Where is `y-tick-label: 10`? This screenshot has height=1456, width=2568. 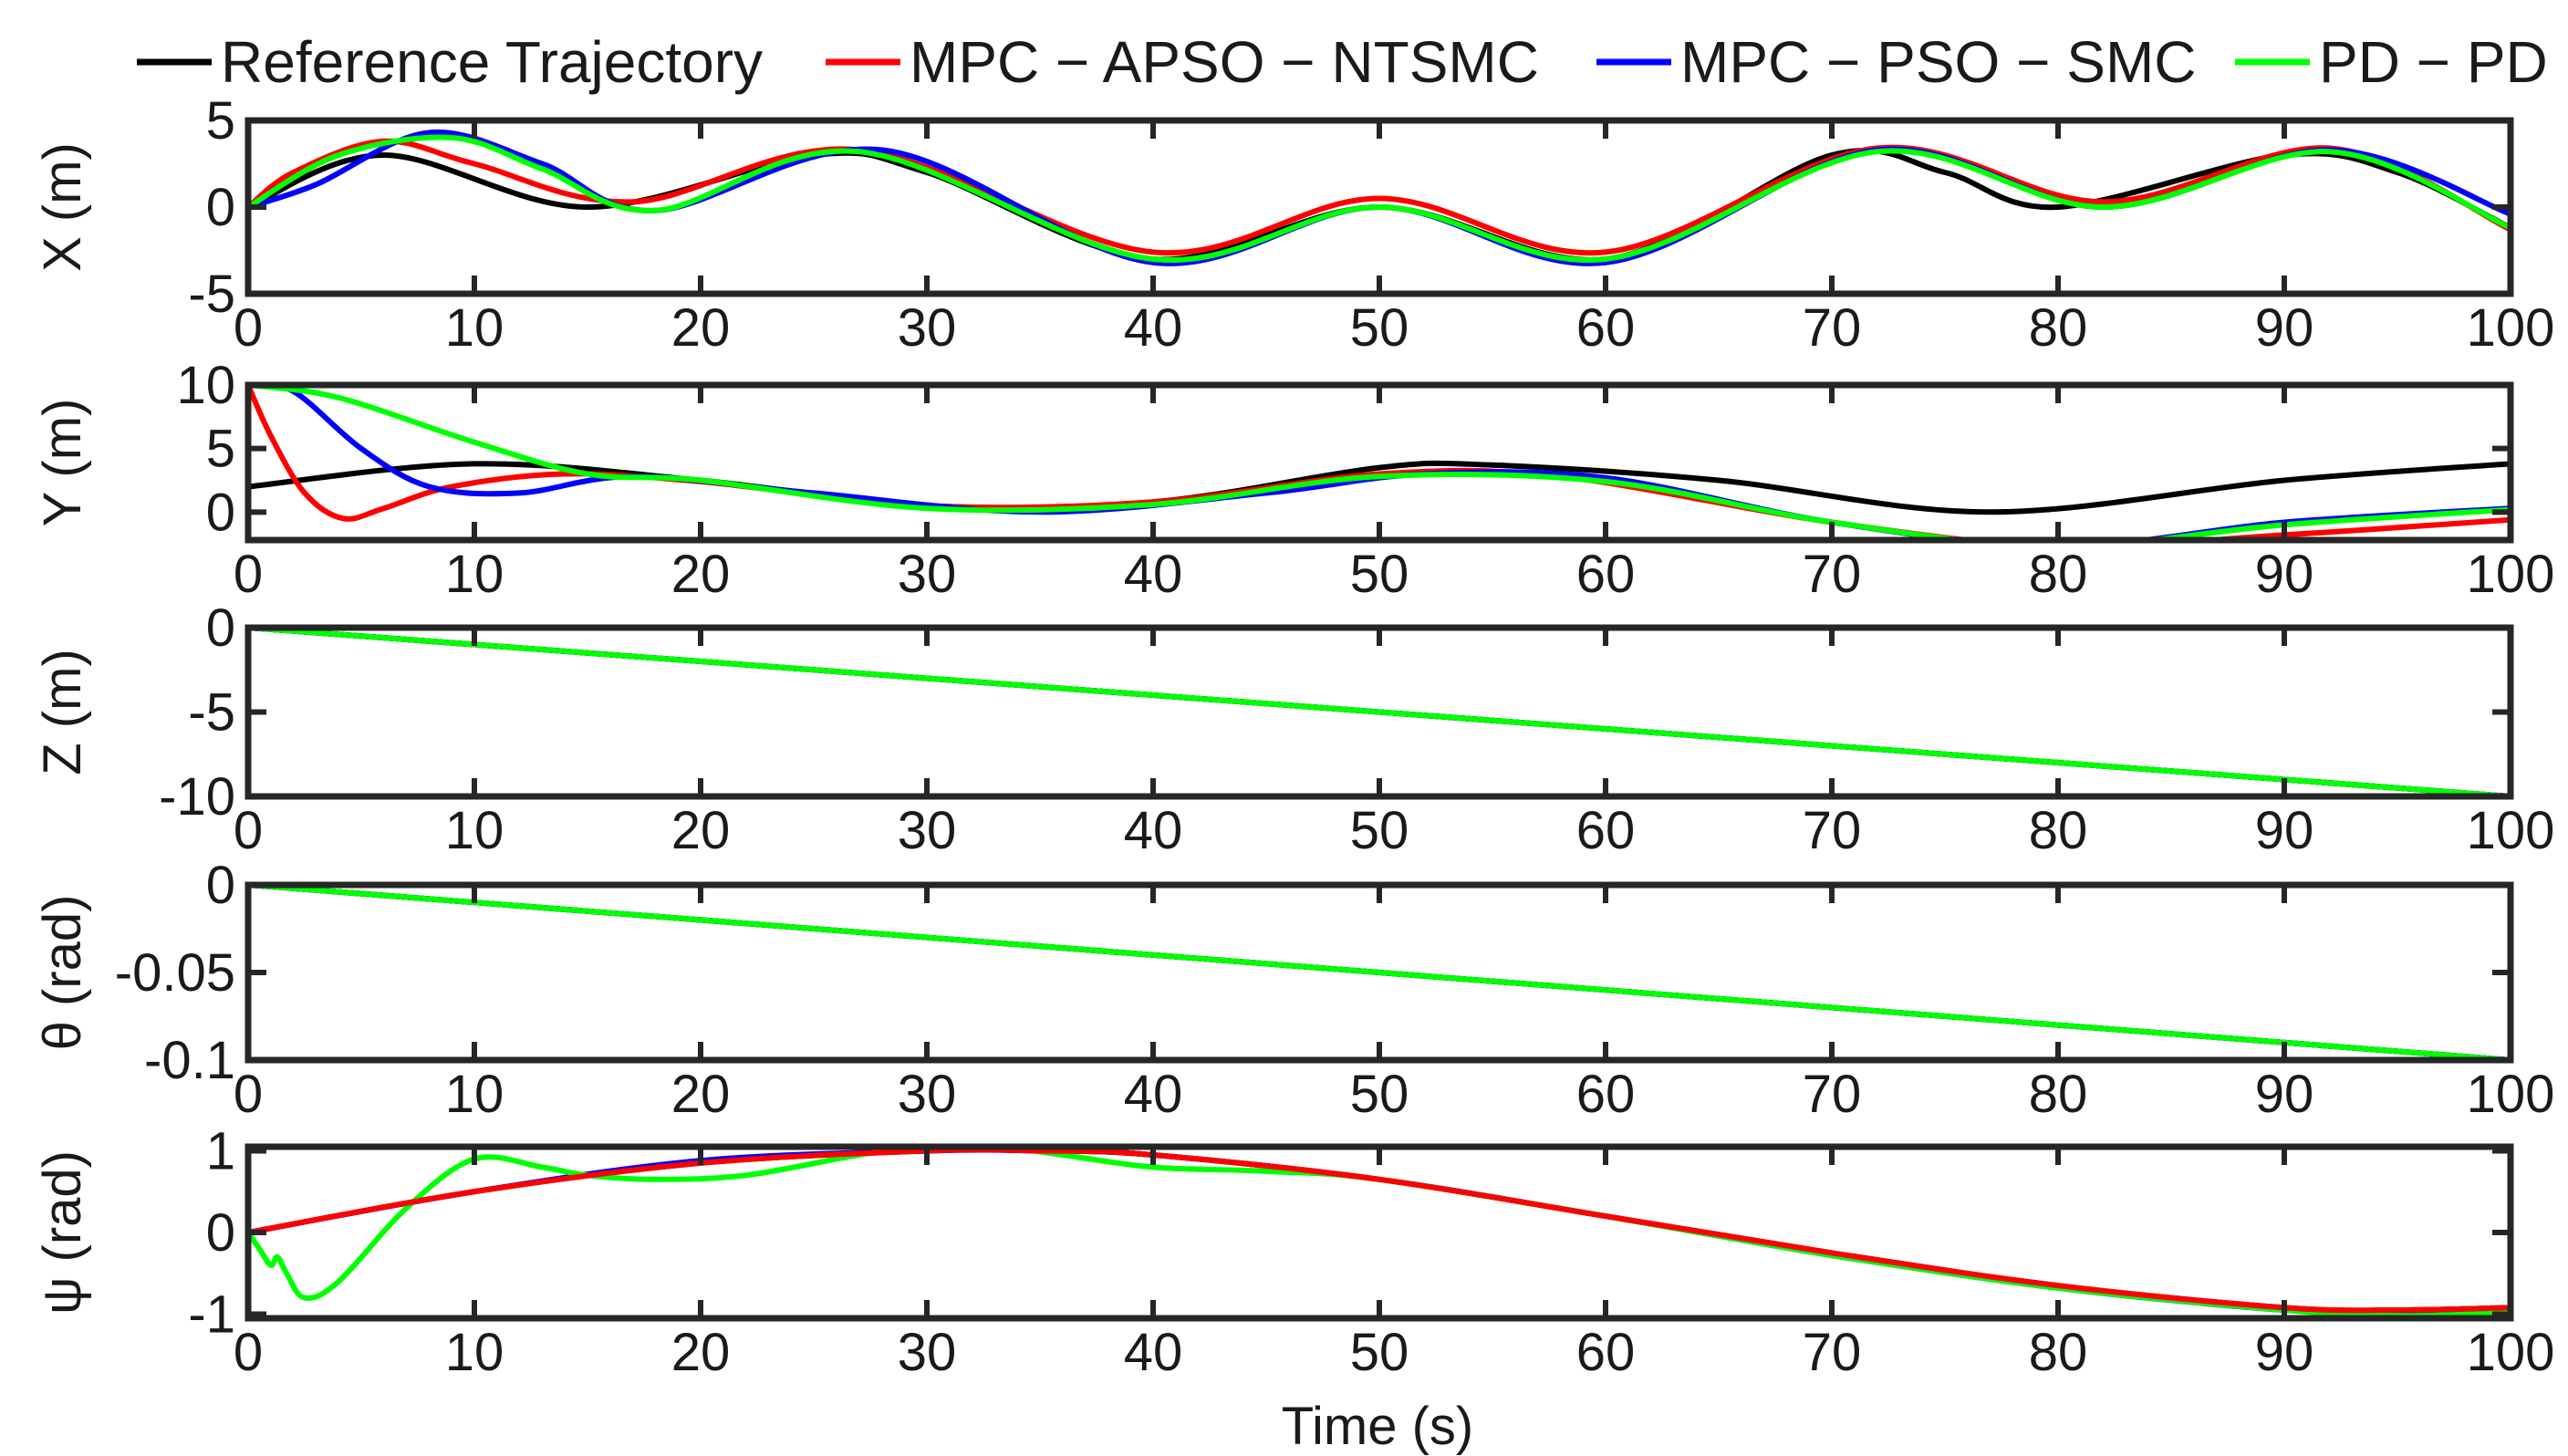 y-tick-label: 10 is located at coordinates (205, 385).